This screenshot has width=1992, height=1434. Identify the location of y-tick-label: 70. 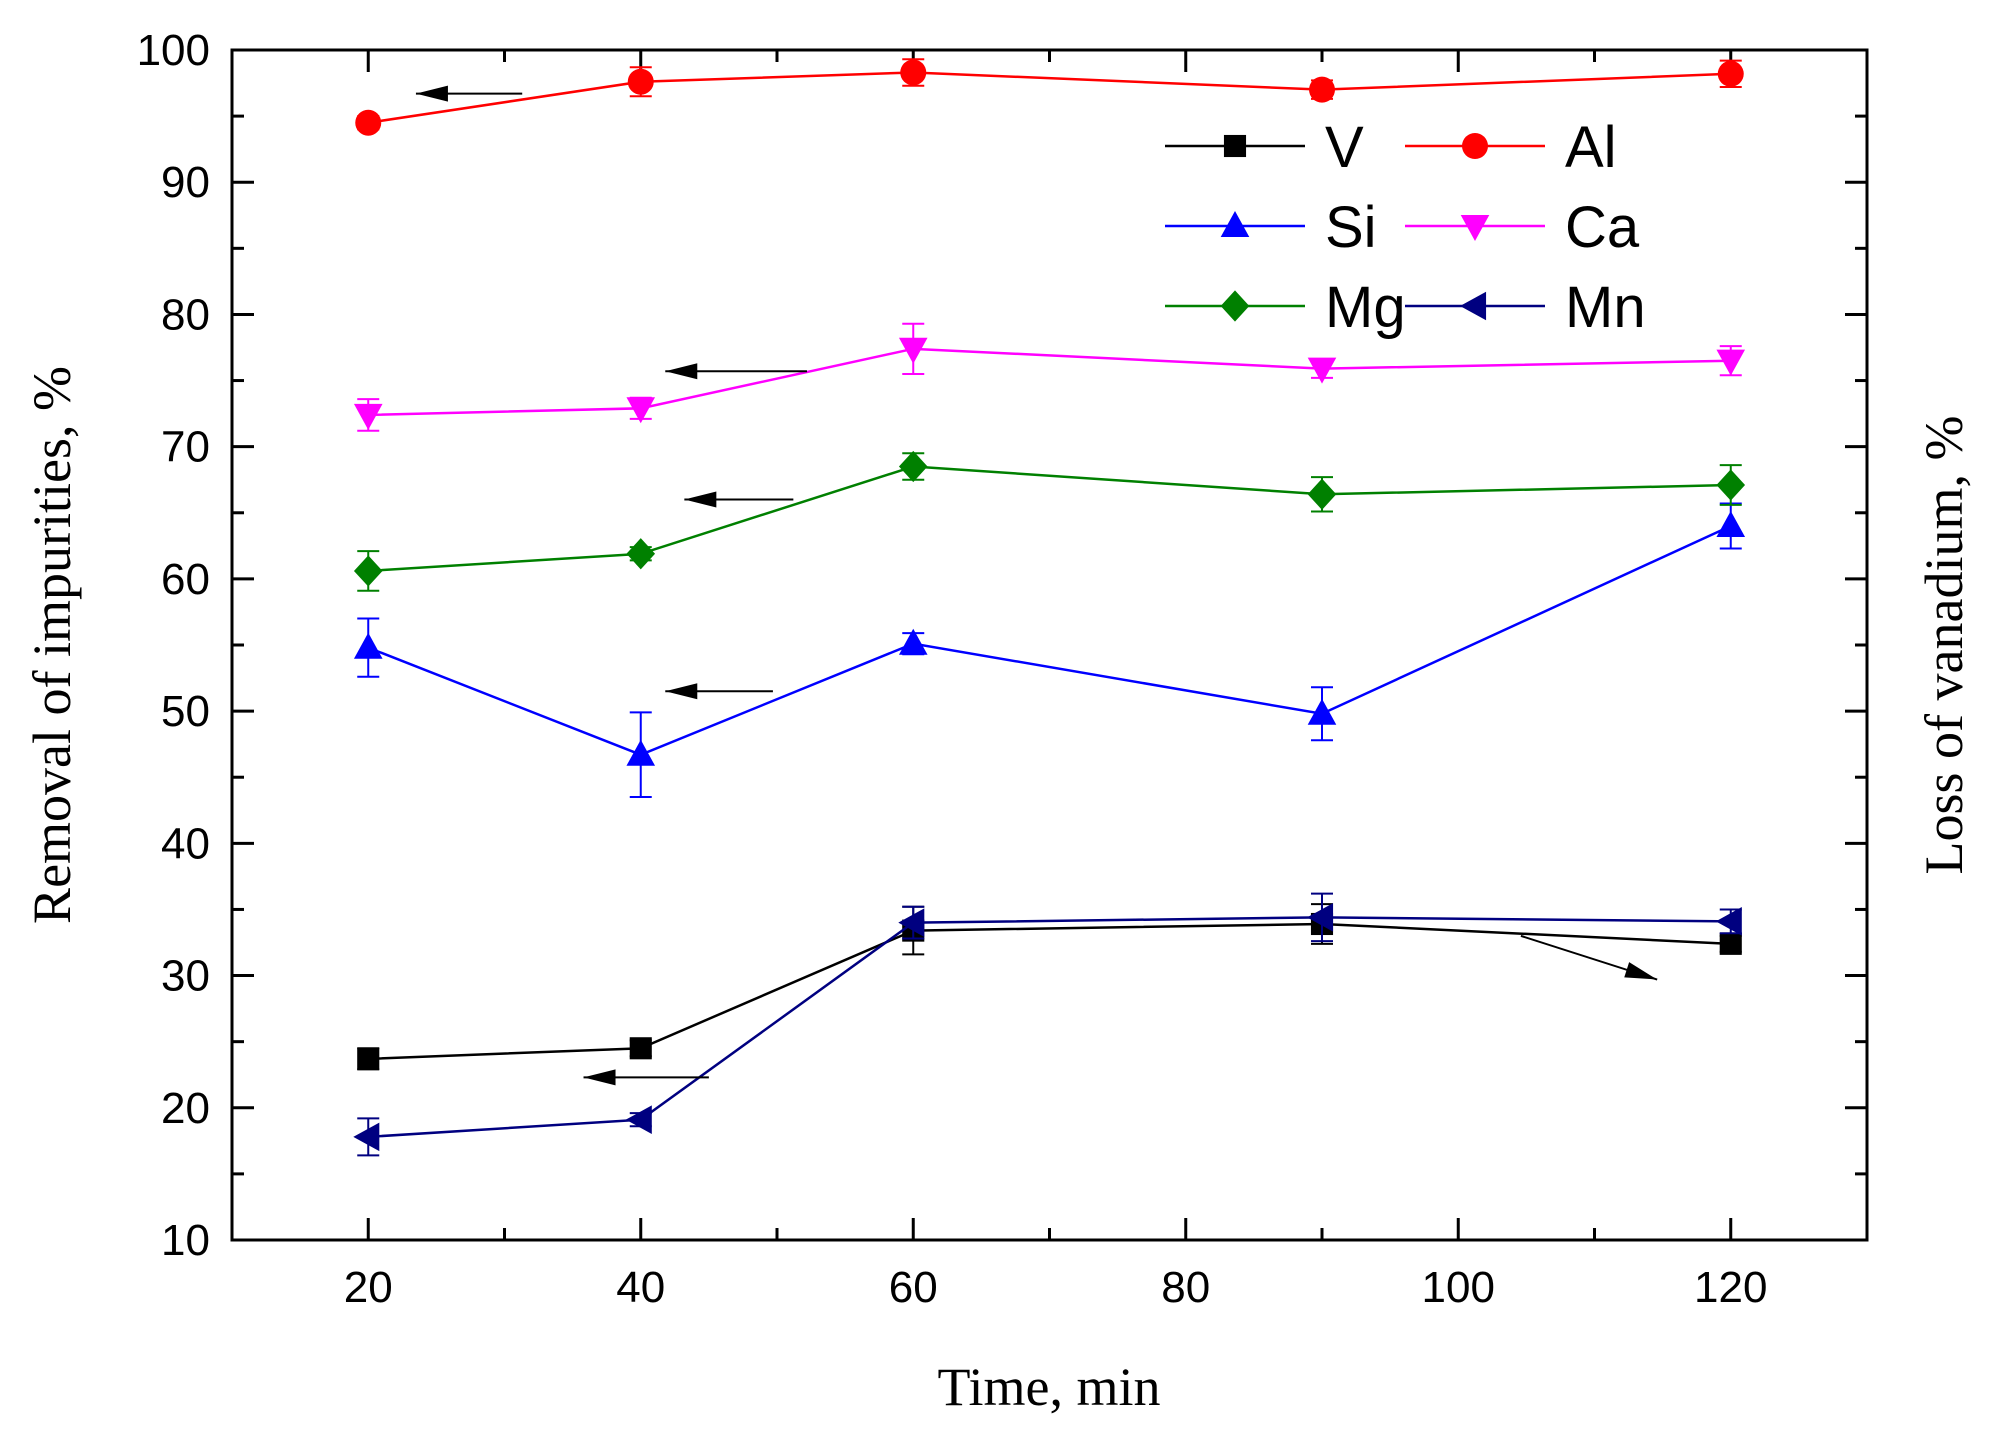
(185, 447).